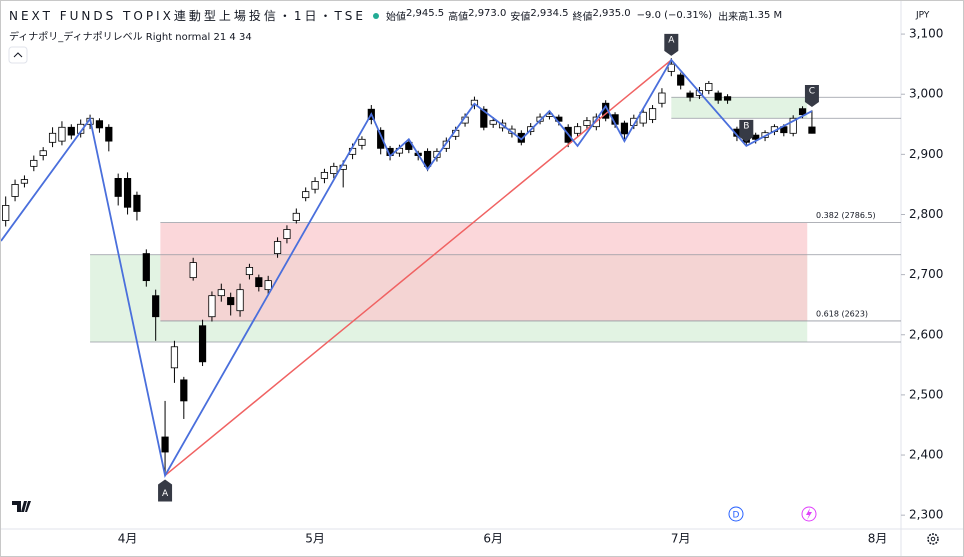 This screenshot has width=964, height=557. Describe the element at coordinates (674, 15) in the screenshot. I see `change: −9.0 (−0.31%)` at that location.